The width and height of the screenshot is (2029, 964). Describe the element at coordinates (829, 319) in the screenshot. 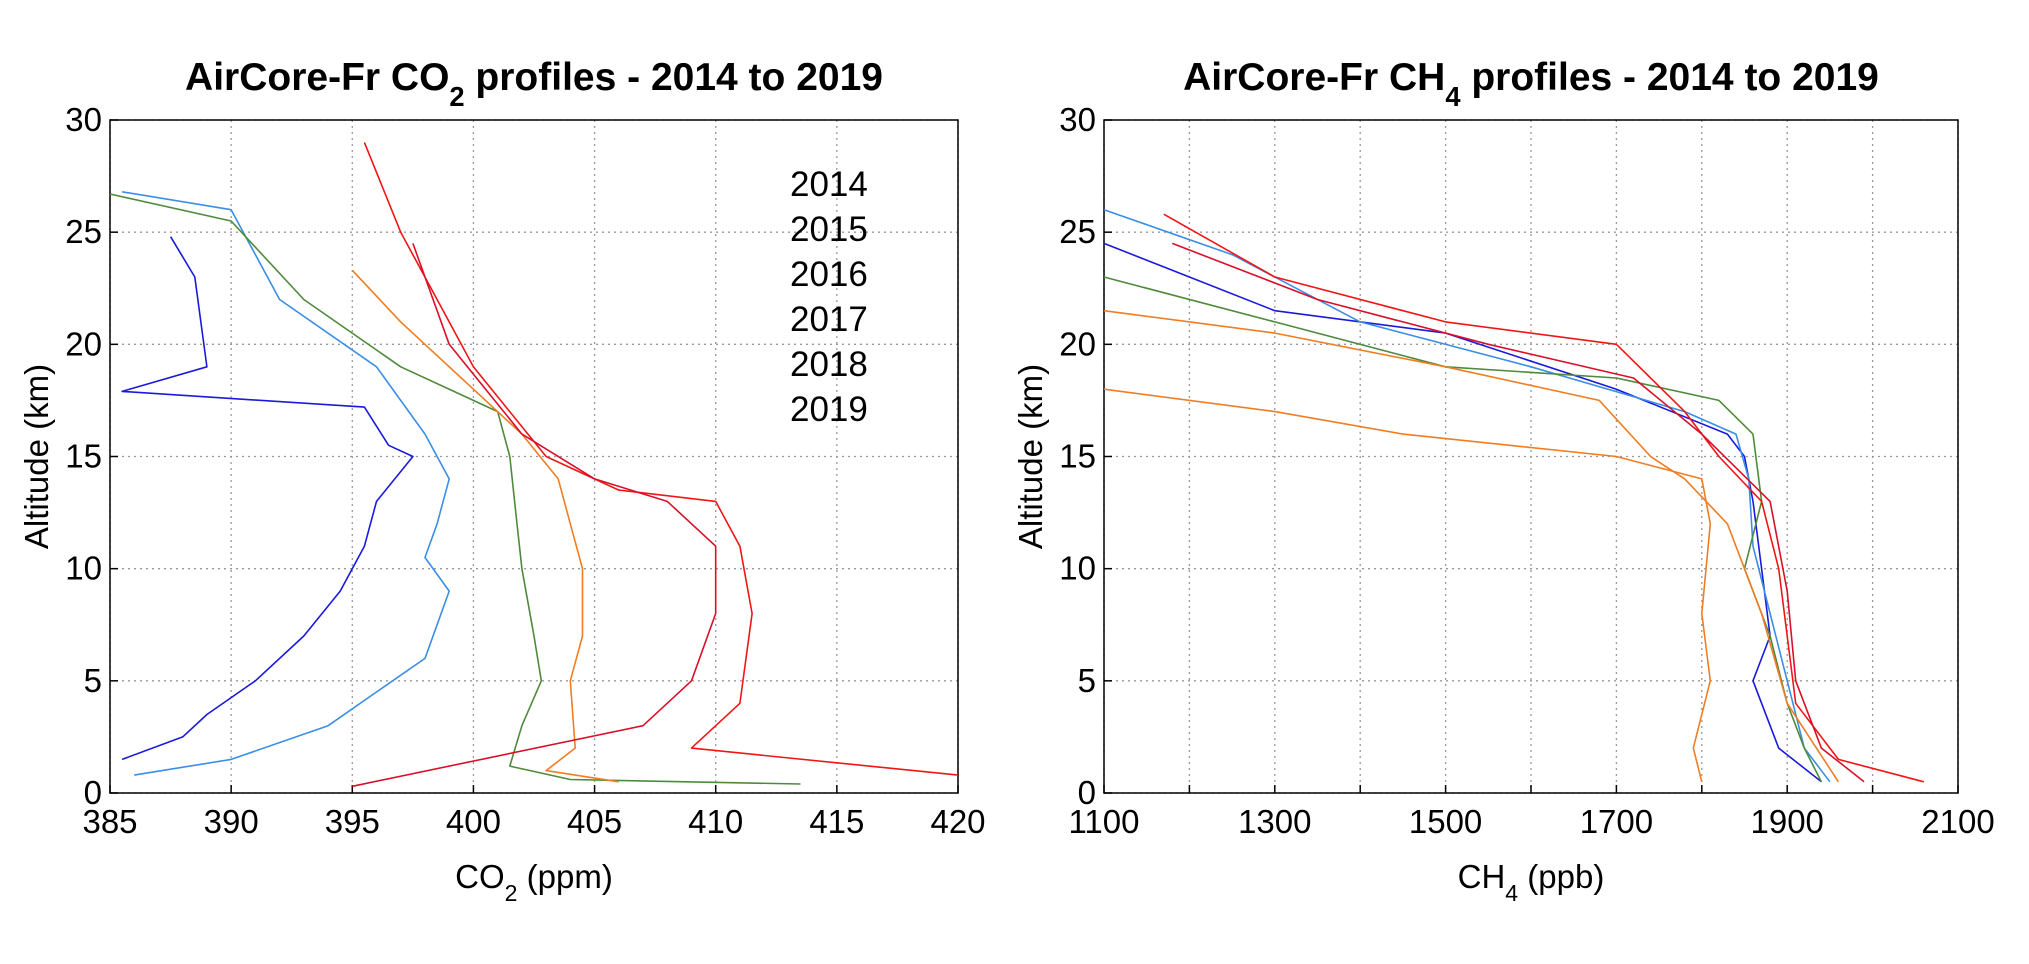

I see `legend-entry: 2017` at that location.